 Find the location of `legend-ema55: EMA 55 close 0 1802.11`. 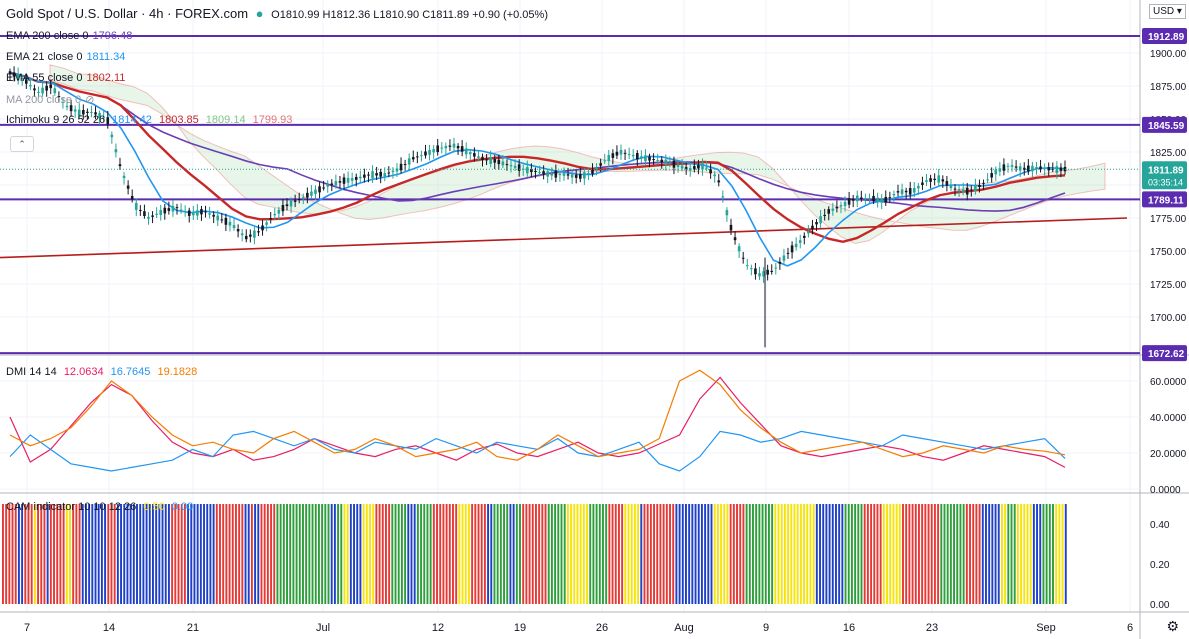

legend-ema55: EMA 55 close 0 1802.11 is located at coordinates (66, 78).